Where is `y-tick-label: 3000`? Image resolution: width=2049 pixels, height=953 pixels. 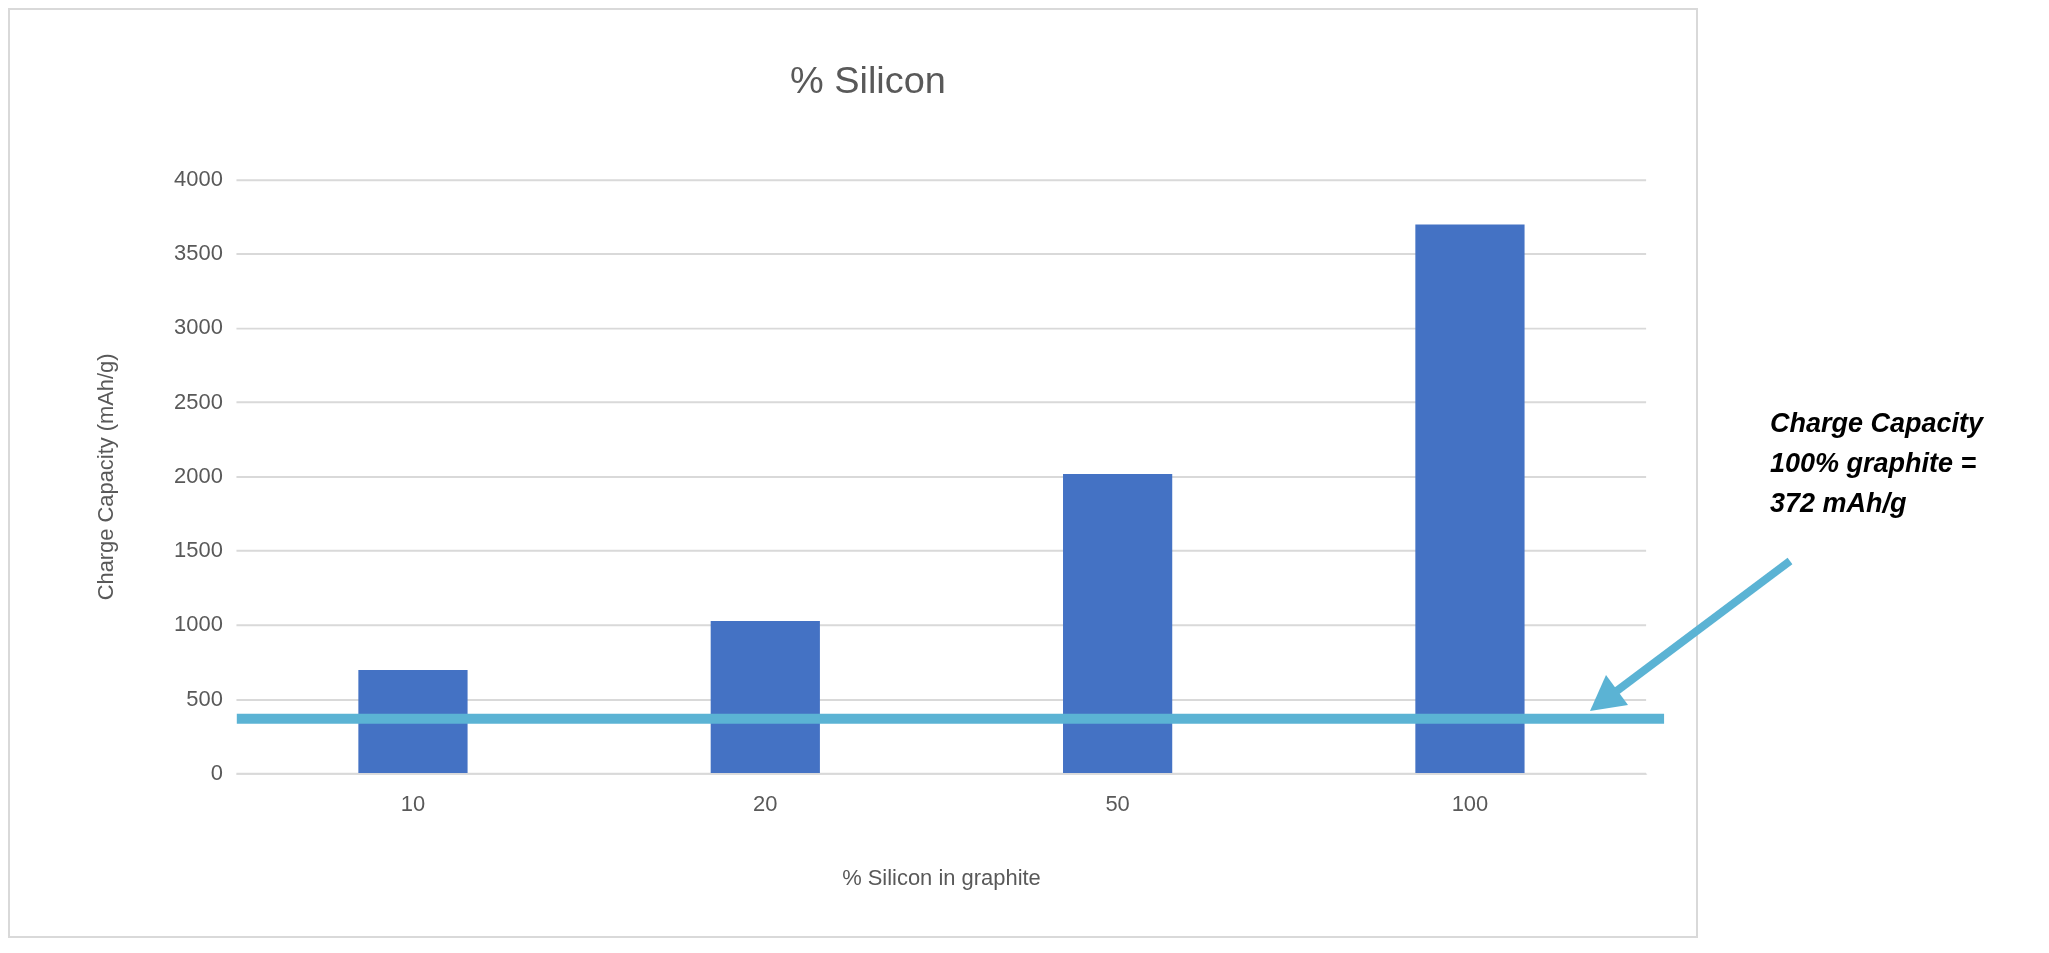
y-tick-label: 3000 is located at coordinates (198, 327).